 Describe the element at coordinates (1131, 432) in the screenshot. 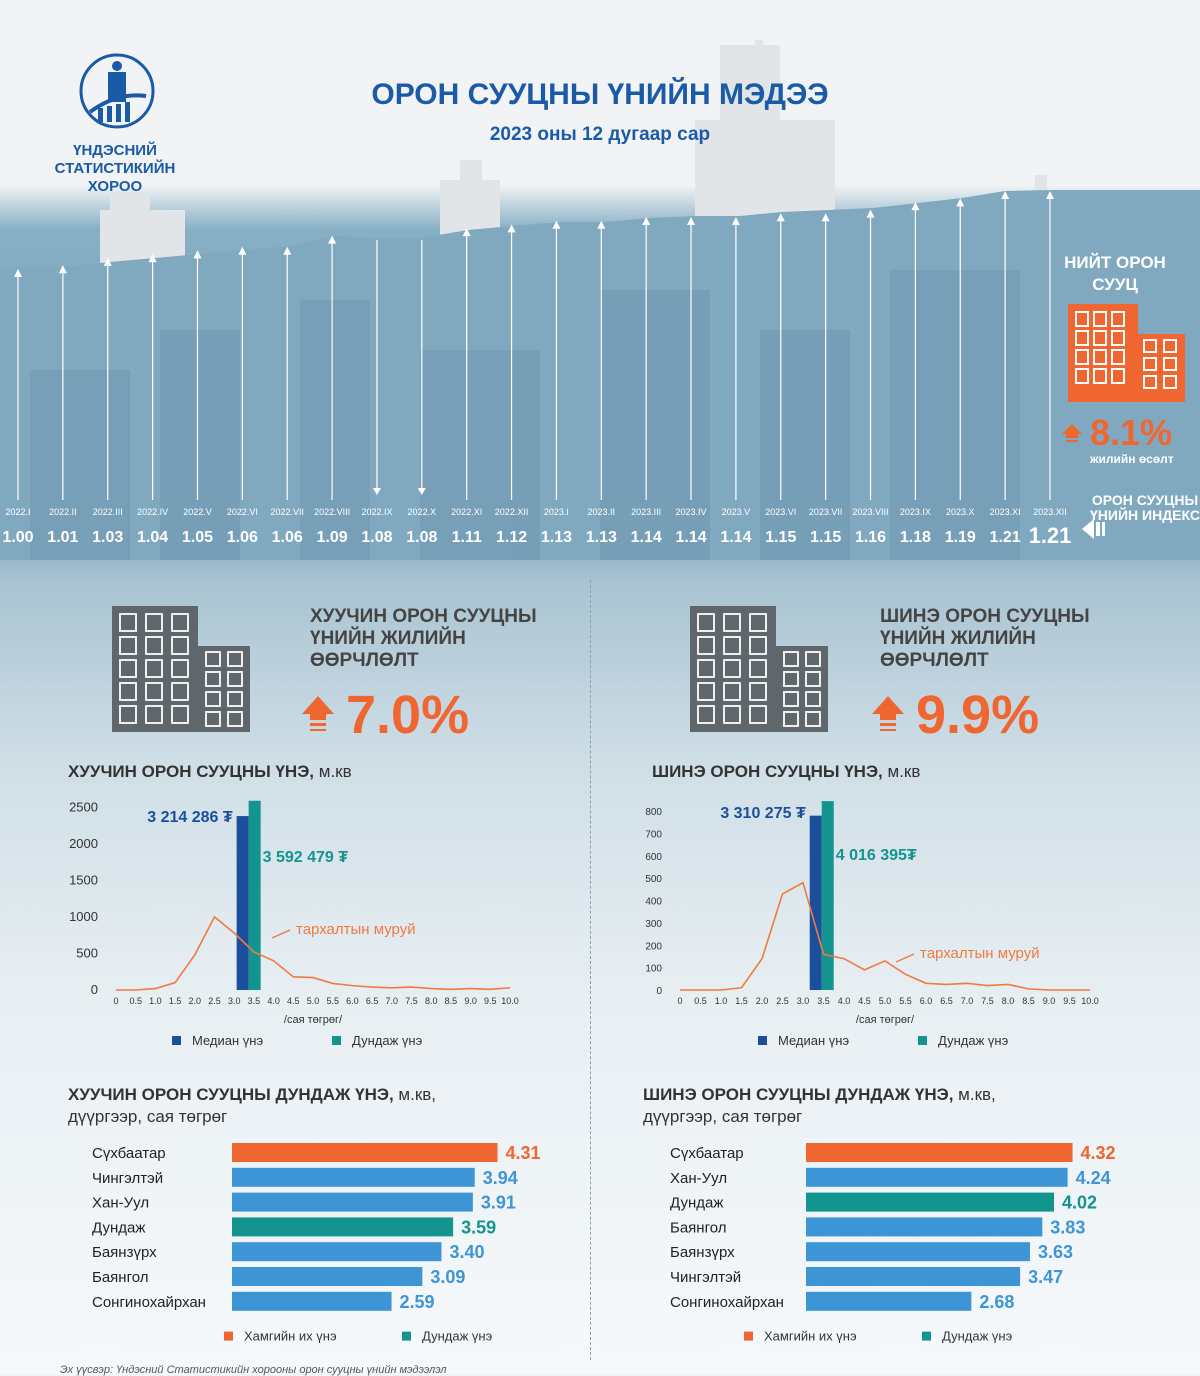

I see `total-housing-growth: 8.1%` at that location.